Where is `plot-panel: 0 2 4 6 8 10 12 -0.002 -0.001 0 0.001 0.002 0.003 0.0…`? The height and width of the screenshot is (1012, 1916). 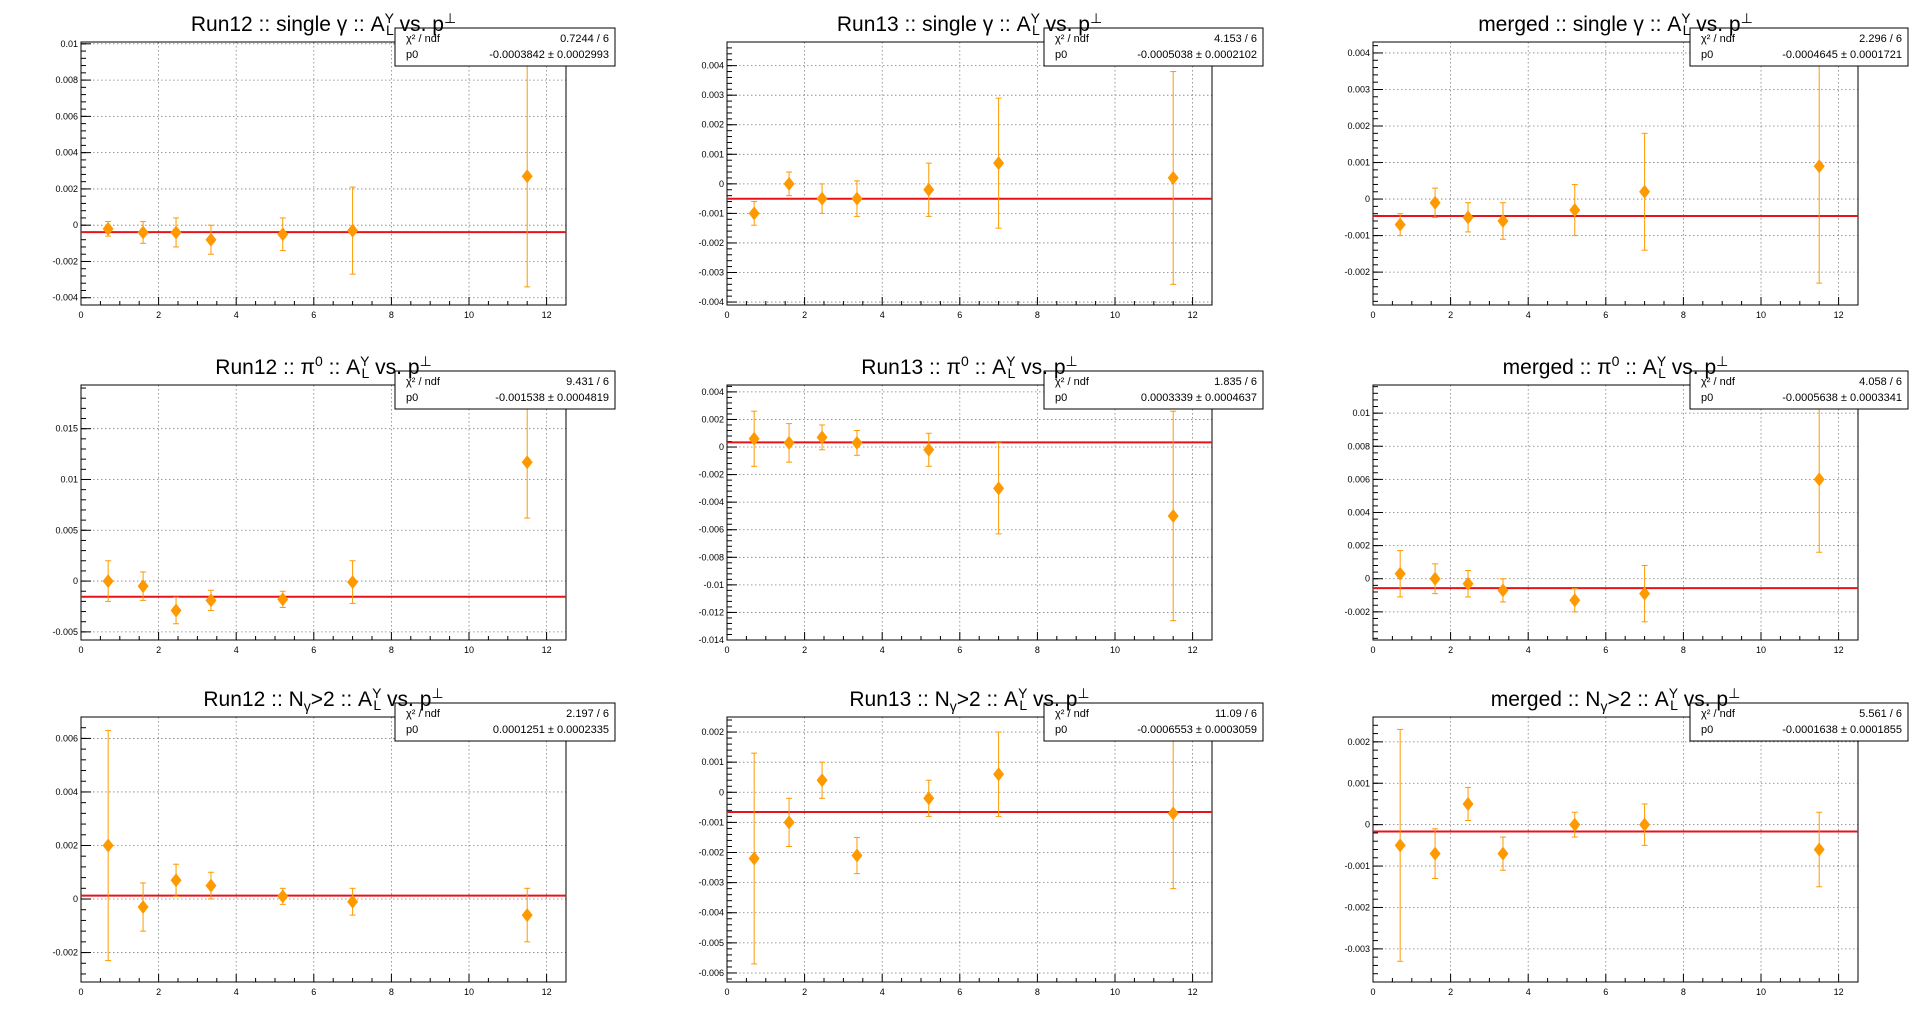
plot-panel: 0 2 4 6 8 10 12 -0.002 -0.001 0 0.001 0.002 0.003 0.0… is located at coordinates (1626, 165).